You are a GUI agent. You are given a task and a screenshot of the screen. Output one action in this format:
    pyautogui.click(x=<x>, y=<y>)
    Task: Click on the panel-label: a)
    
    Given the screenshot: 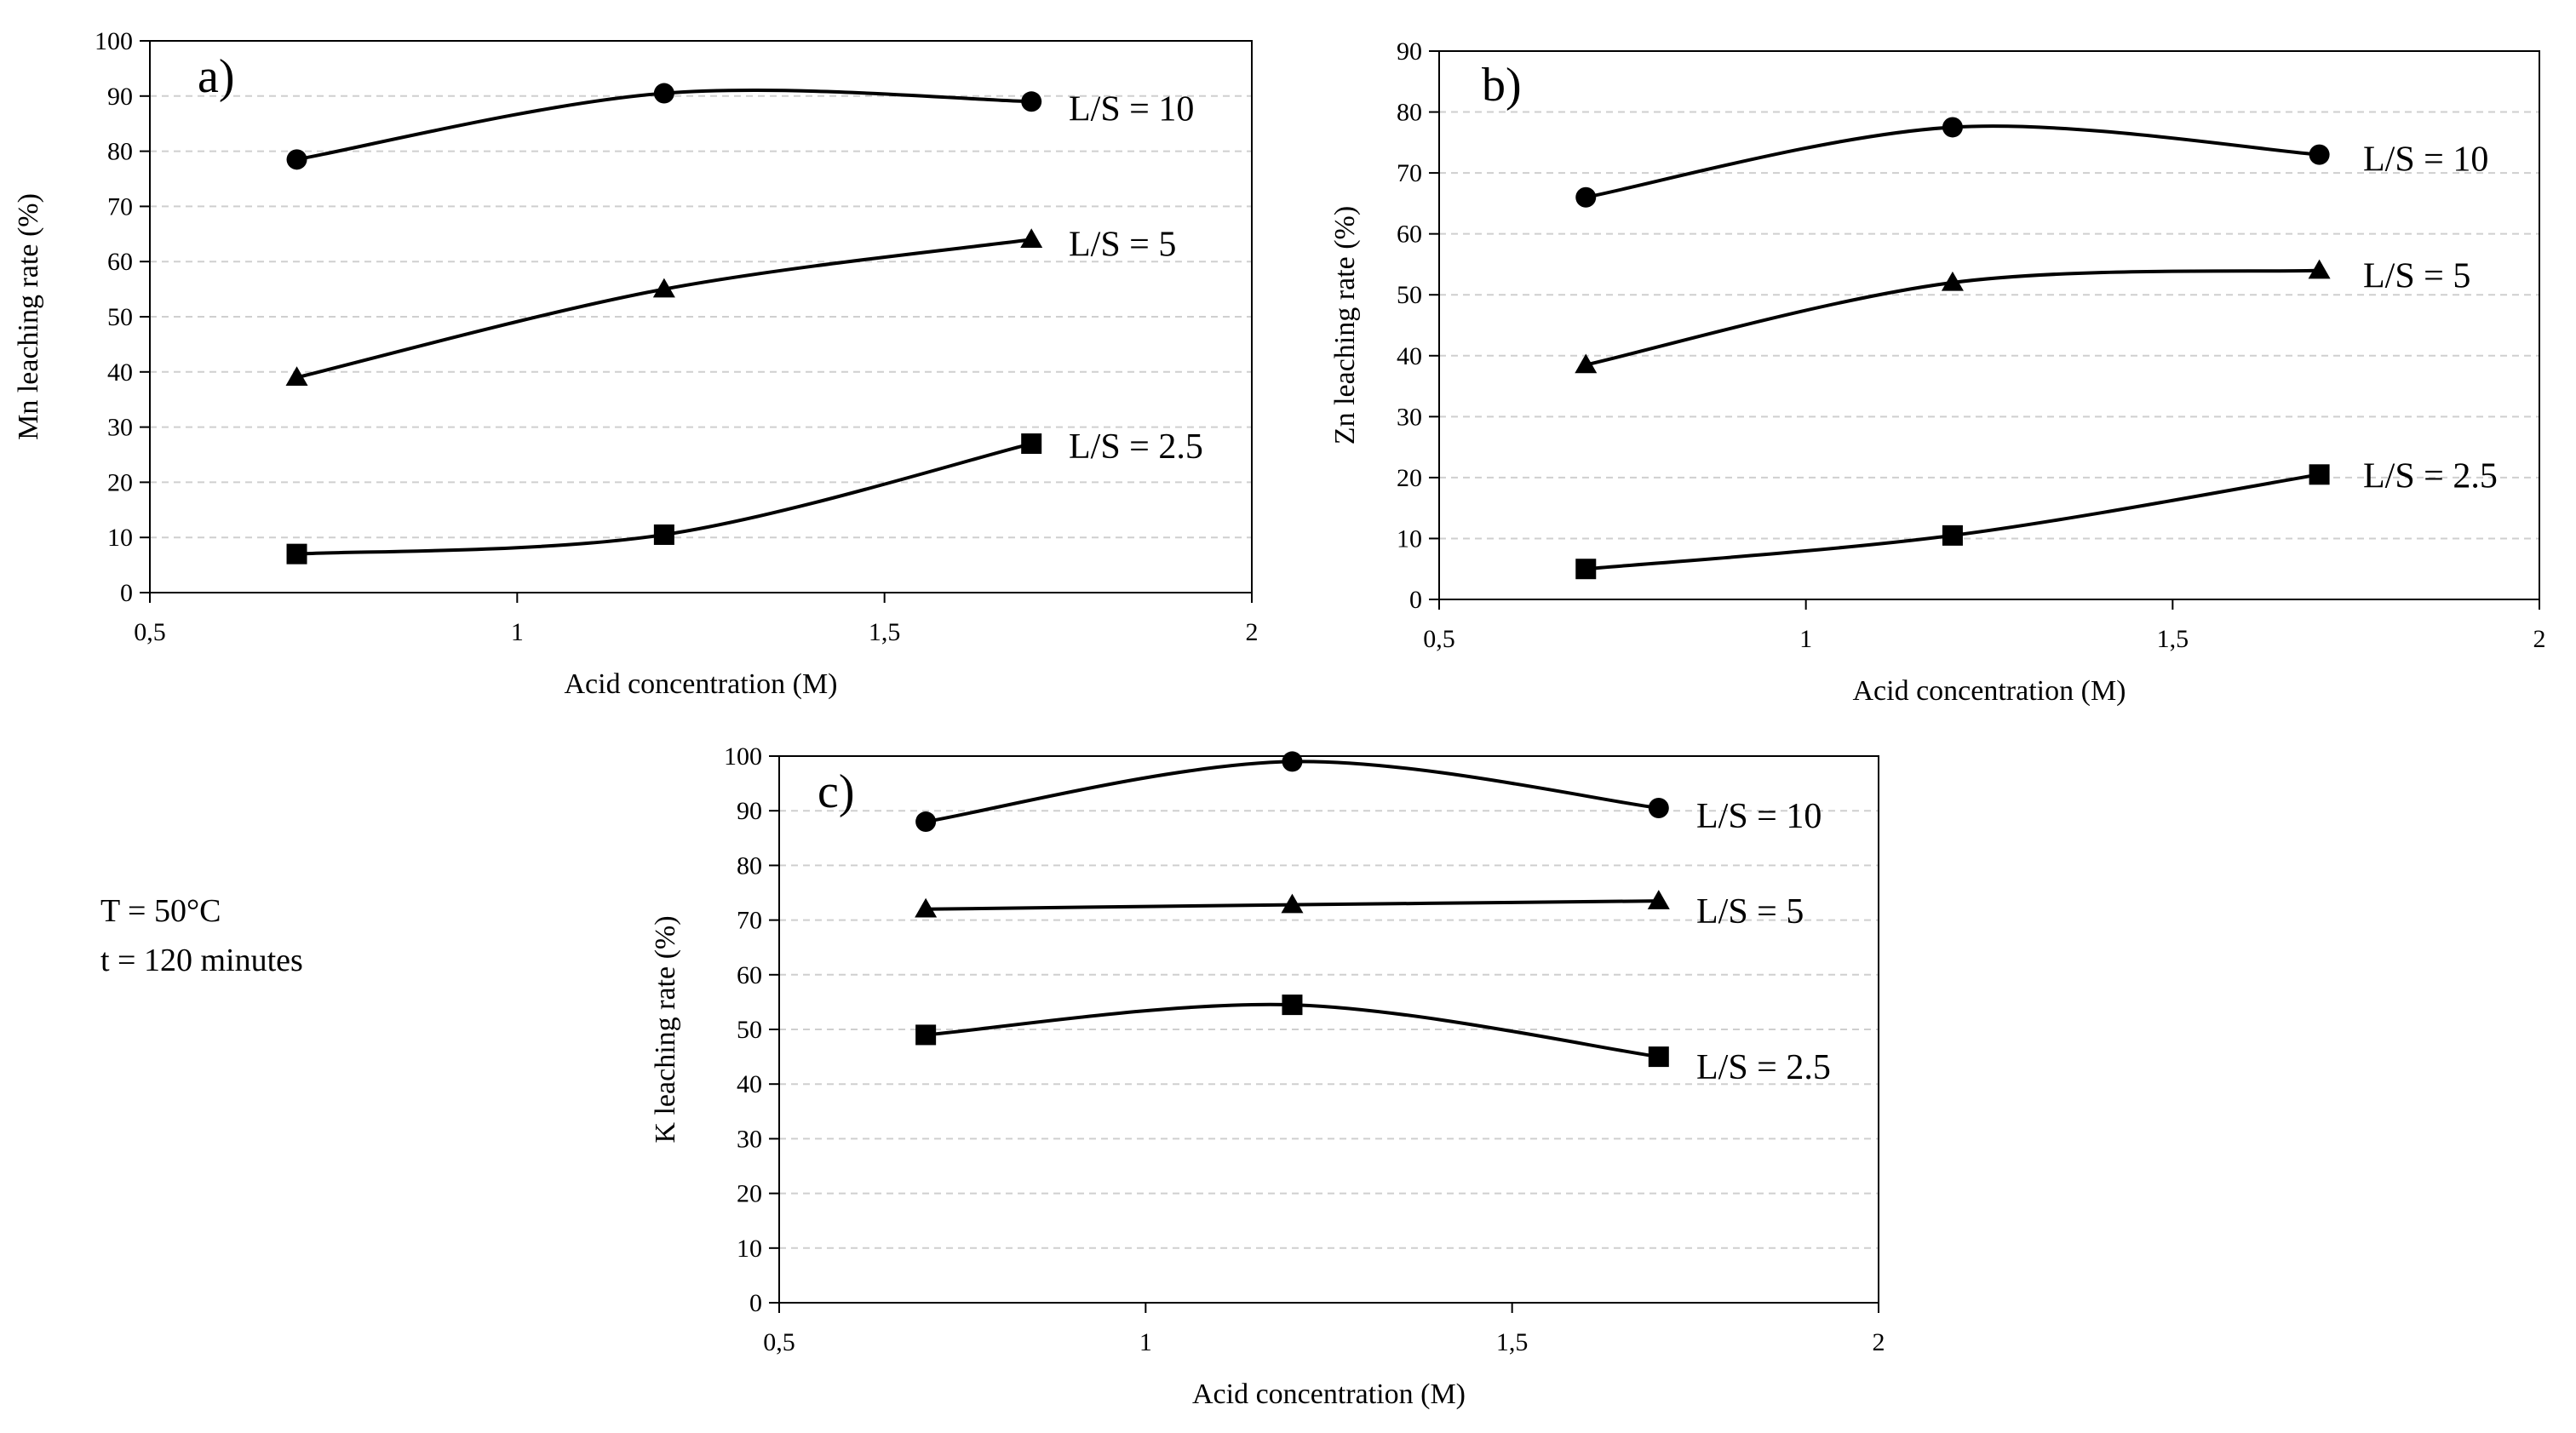 What is the action you would take?
    pyautogui.click(x=216, y=76)
    